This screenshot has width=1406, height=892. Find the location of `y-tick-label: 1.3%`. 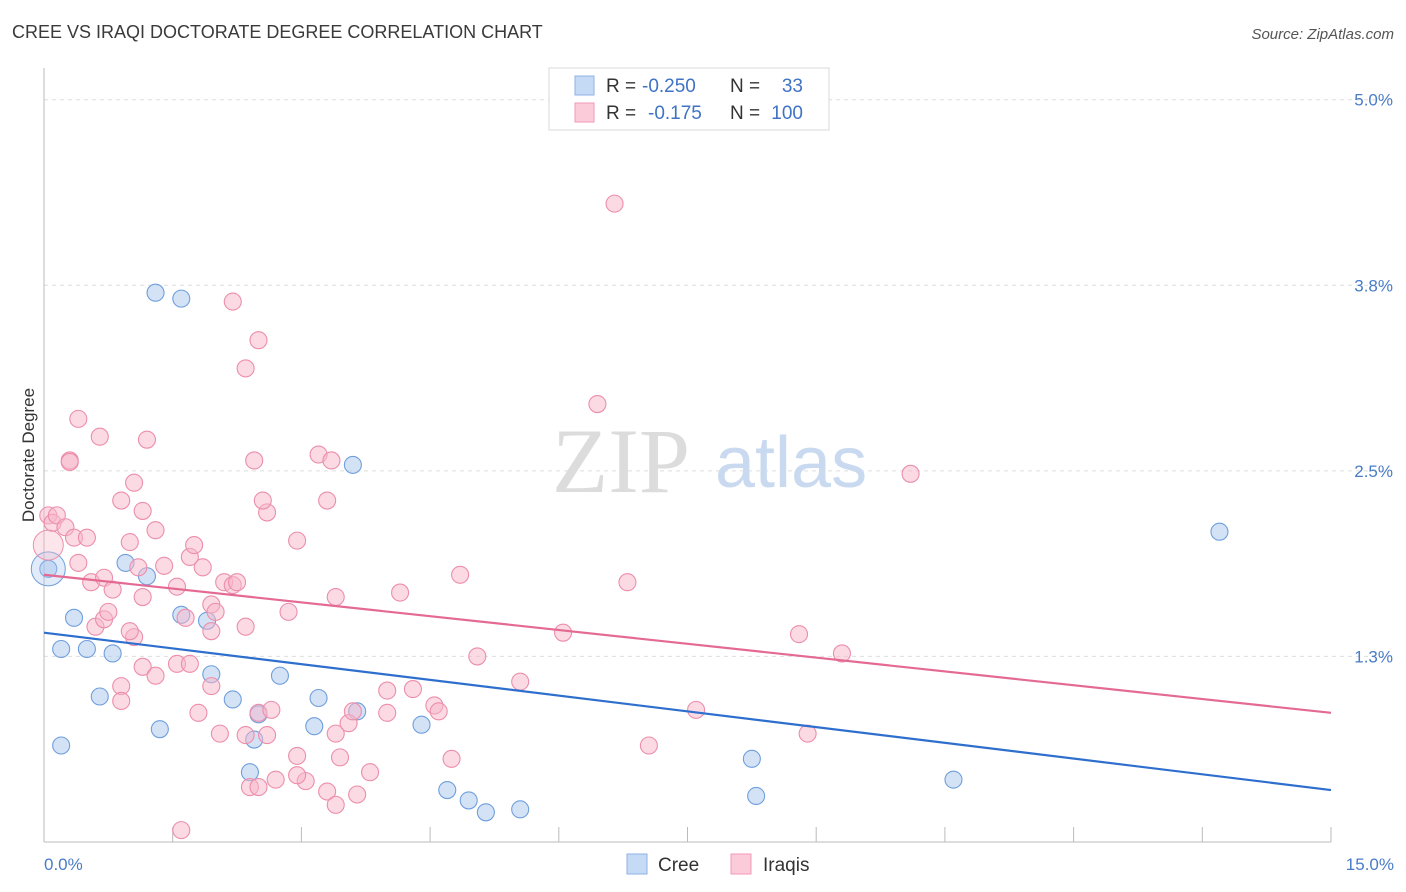

y-tick-label: 1.3% is located at coordinates (1373, 656).